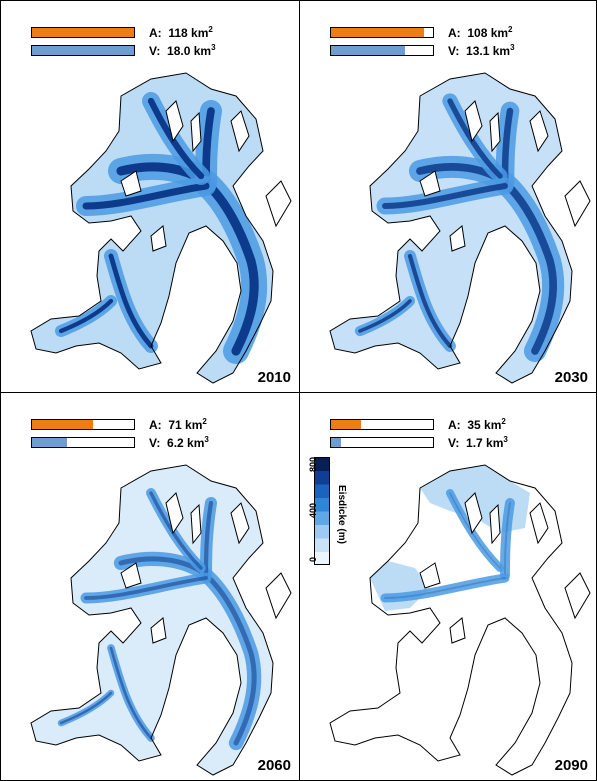 Image resolution: width=597 pixels, height=781 pixels. I want to click on volume-stat: V: 18.0 km3, so click(182, 50).